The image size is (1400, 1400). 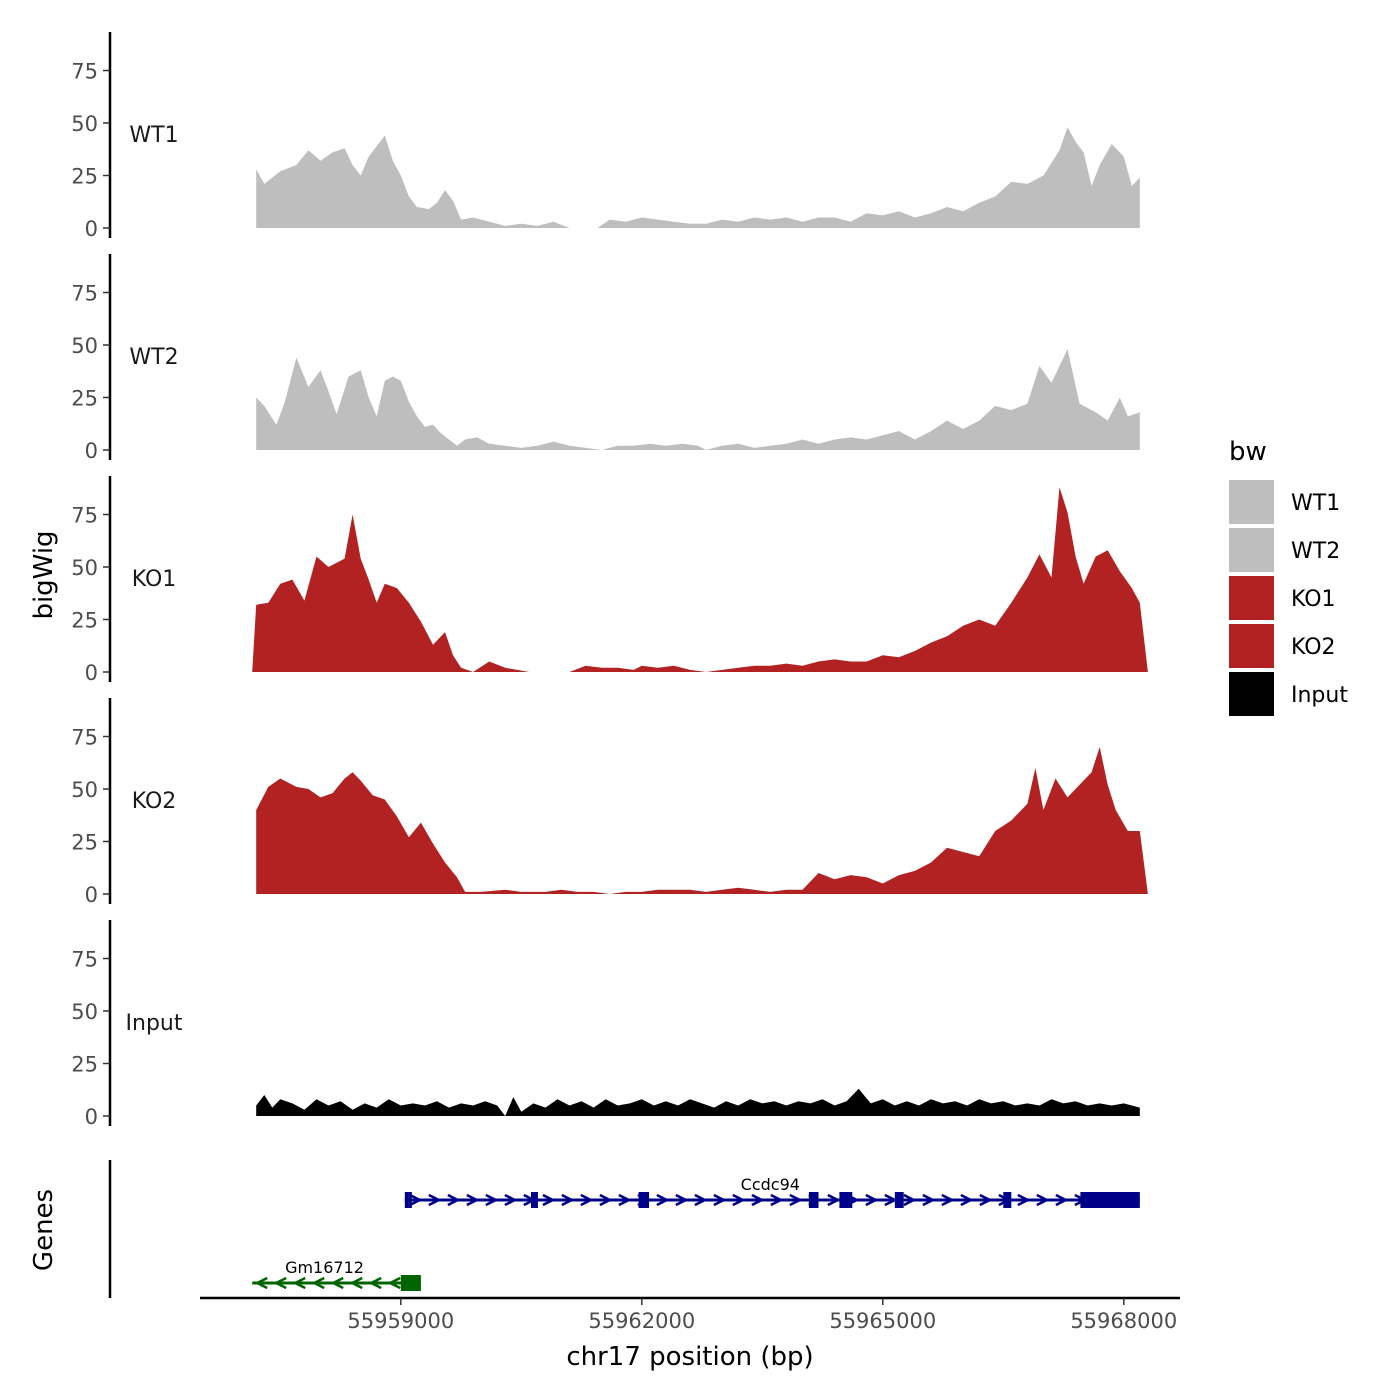 I want to click on track-ko2: 0 25 50 75 KO2, so click(x=609, y=802).